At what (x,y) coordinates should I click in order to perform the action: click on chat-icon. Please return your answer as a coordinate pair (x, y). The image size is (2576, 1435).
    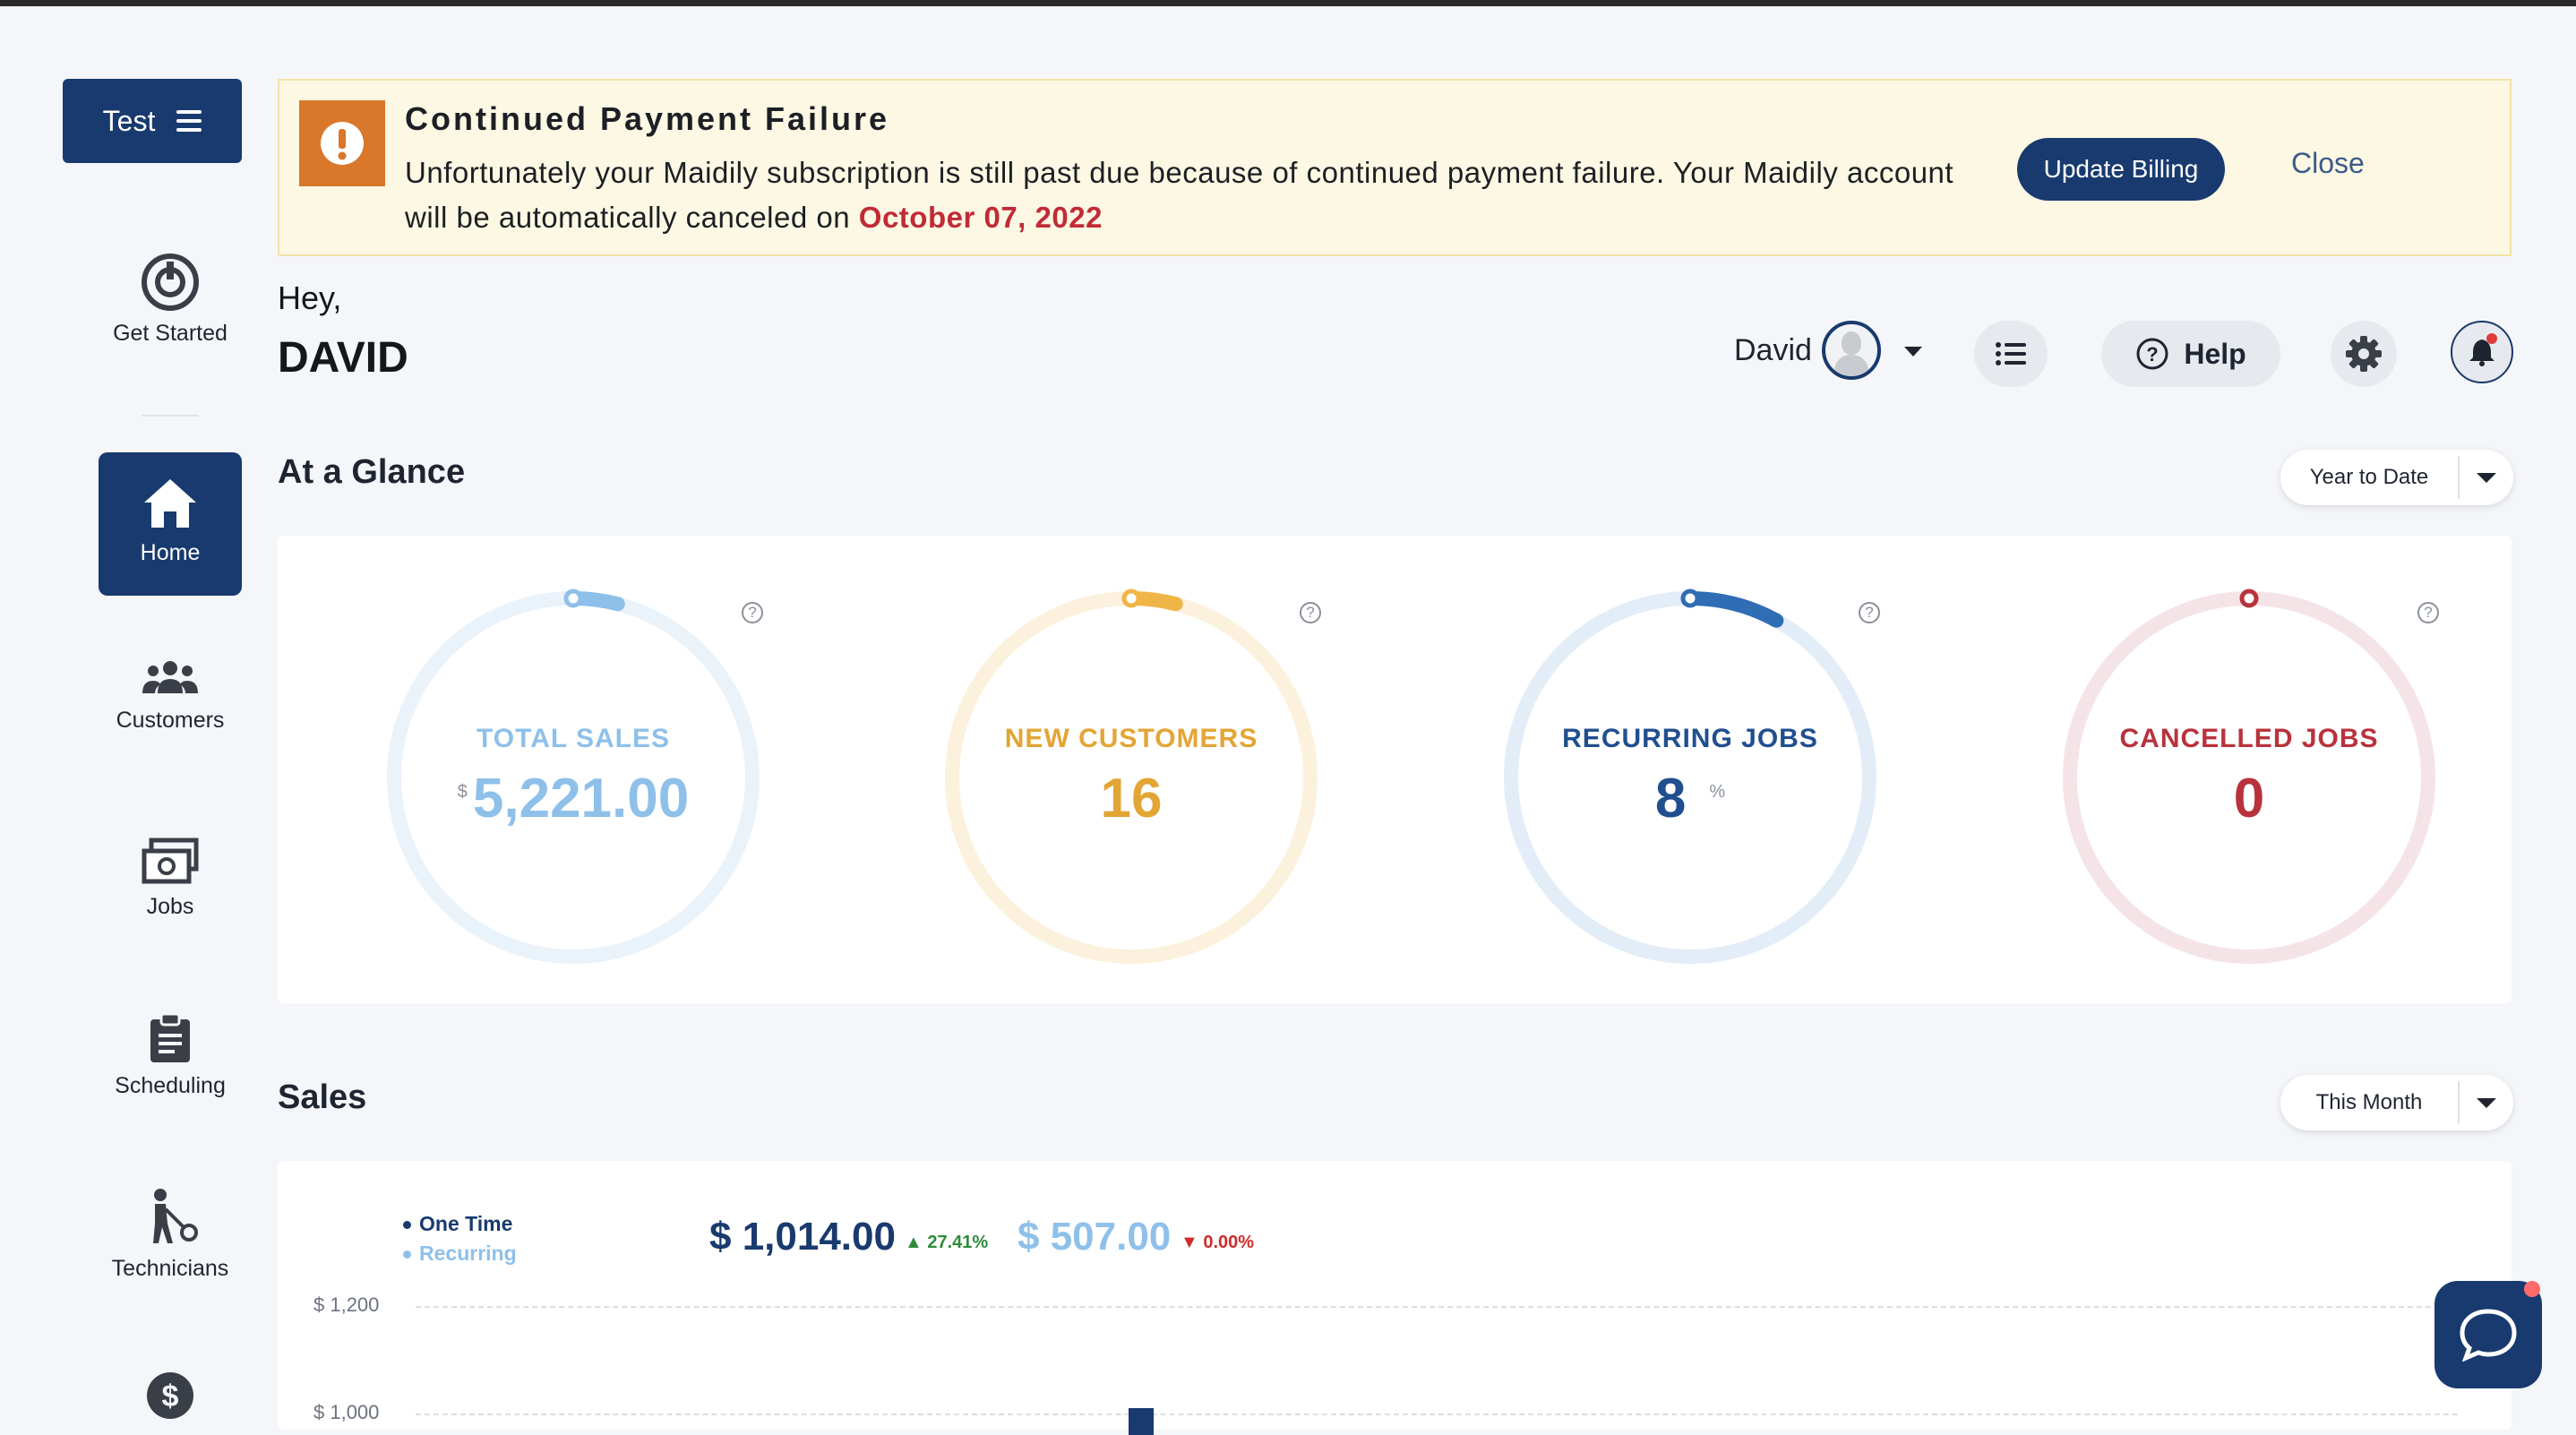
    Looking at the image, I should click on (2488, 1335).